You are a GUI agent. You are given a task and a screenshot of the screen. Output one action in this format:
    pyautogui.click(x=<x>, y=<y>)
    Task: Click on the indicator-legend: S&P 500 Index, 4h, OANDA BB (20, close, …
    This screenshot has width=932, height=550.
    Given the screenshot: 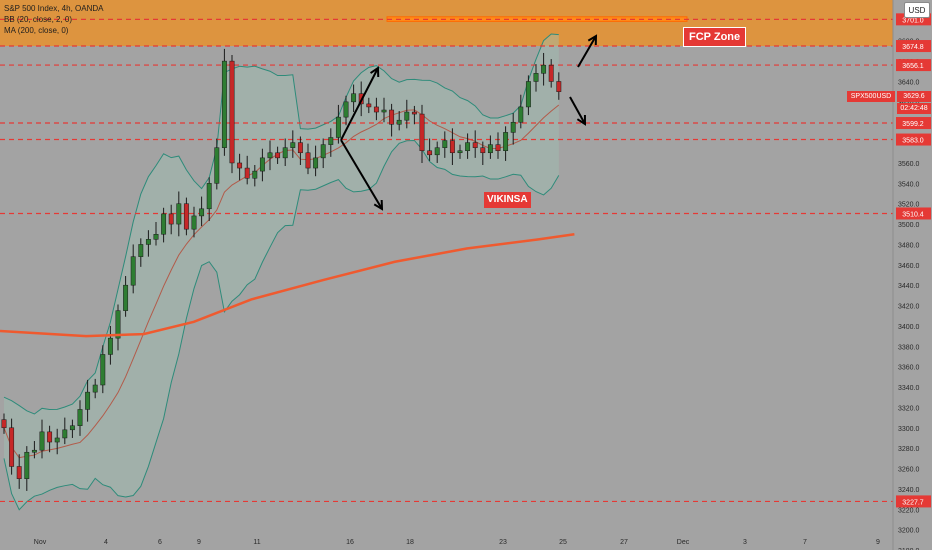 What is the action you would take?
    pyautogui.click(x=53, y=19)
    